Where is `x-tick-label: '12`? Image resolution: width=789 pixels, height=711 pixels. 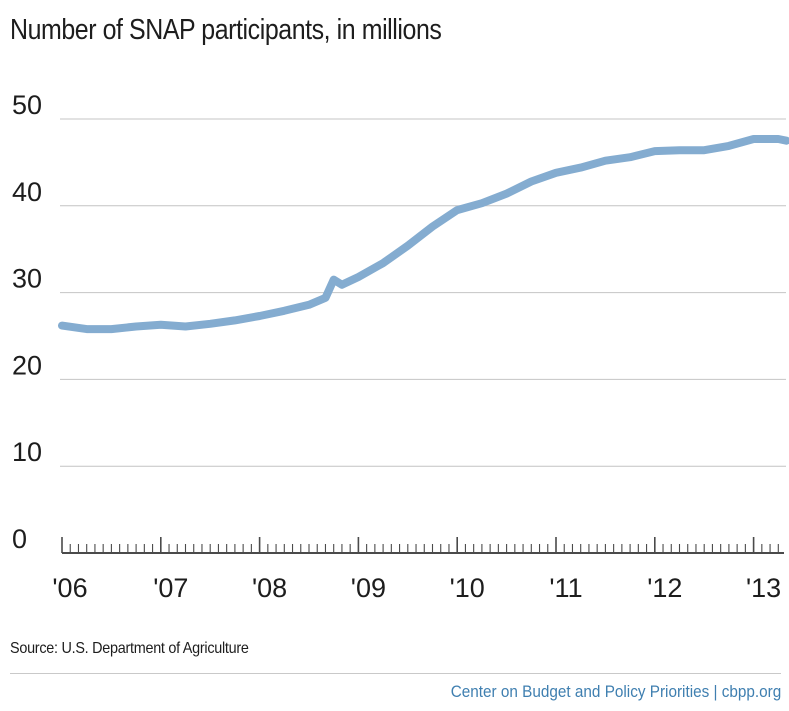 x-tick-label: '12 is located at coordinates (664, 588).